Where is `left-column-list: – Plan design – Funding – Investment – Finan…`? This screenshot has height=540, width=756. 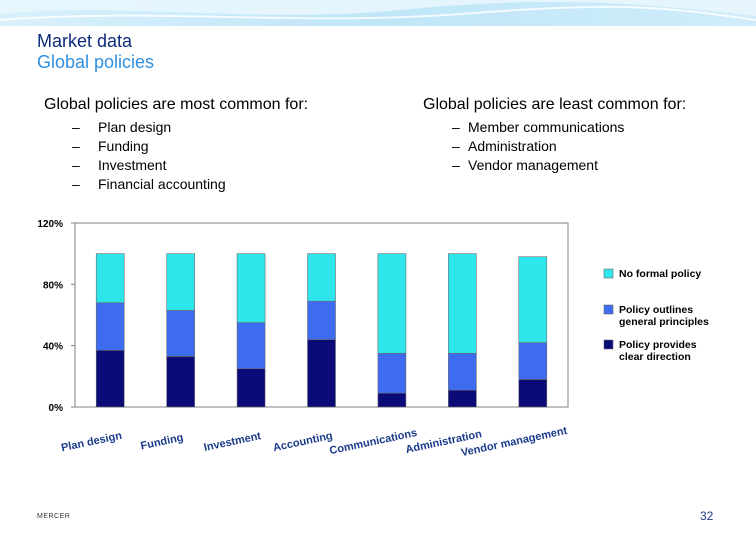
left-column-list: – Plan design – Funding – Investment – Finan… is located at coordinates (149, 156).